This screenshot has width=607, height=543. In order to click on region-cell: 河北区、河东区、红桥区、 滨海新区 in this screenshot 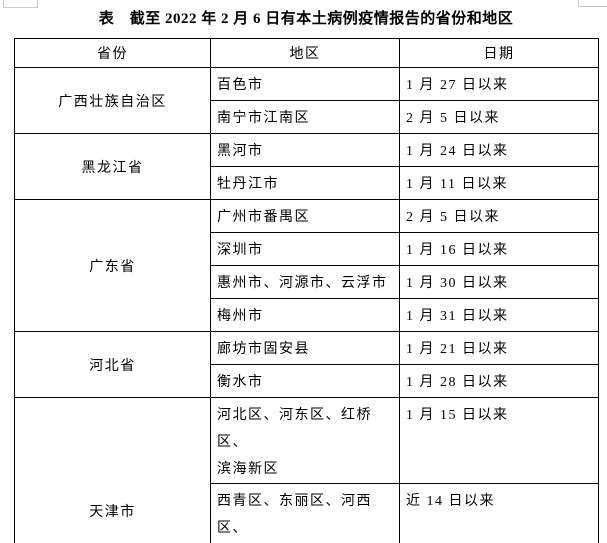, I will do `click(305, 440)`.